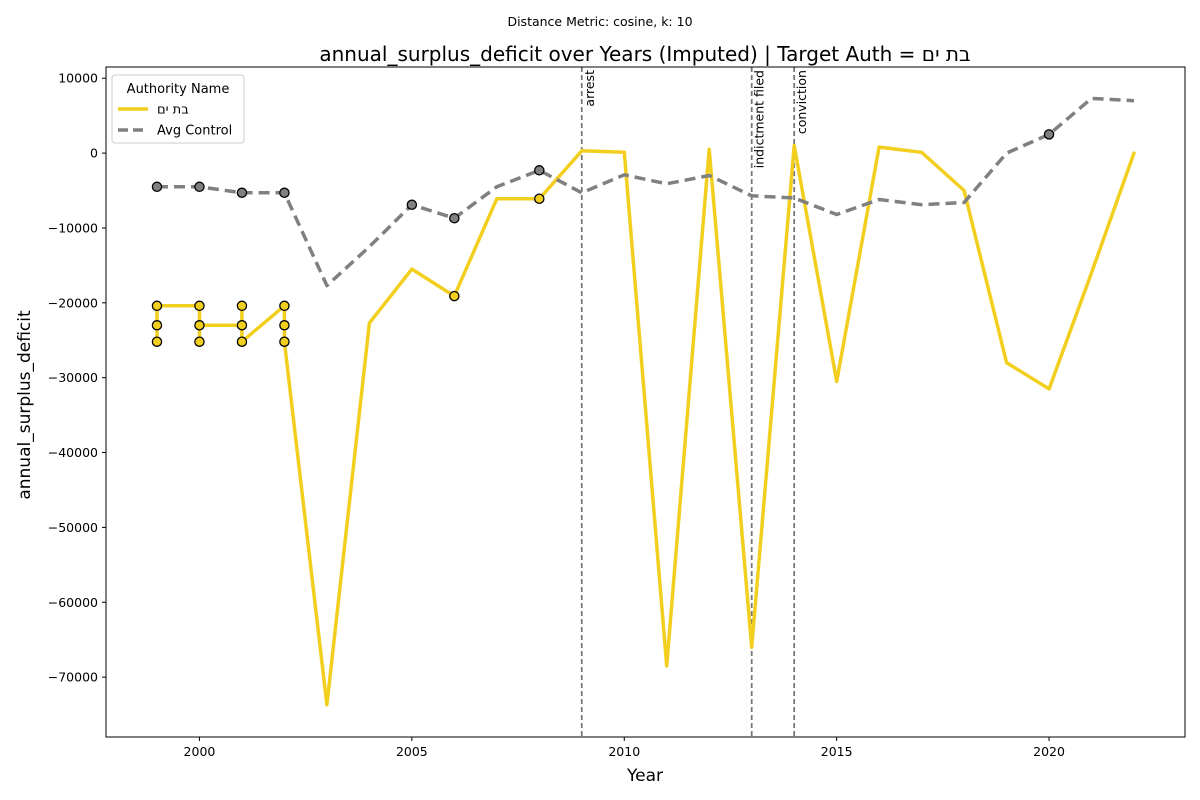  What do you see at coordinates (599, 21) in the screenshot?
I see `chart-suptitle: Distance Metric: cosine, k: 10` at bounding box center [599, 21].